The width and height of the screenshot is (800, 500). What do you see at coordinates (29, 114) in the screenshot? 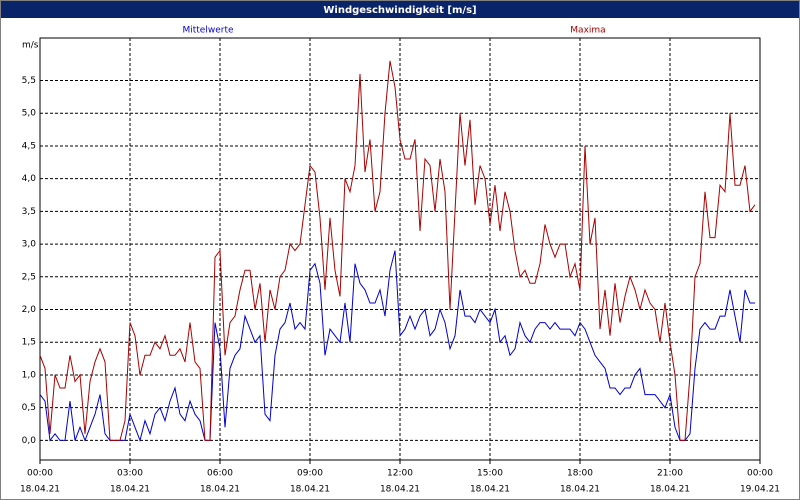
I see `y-tick-label: 5,0` at bounding box center [29, 114].